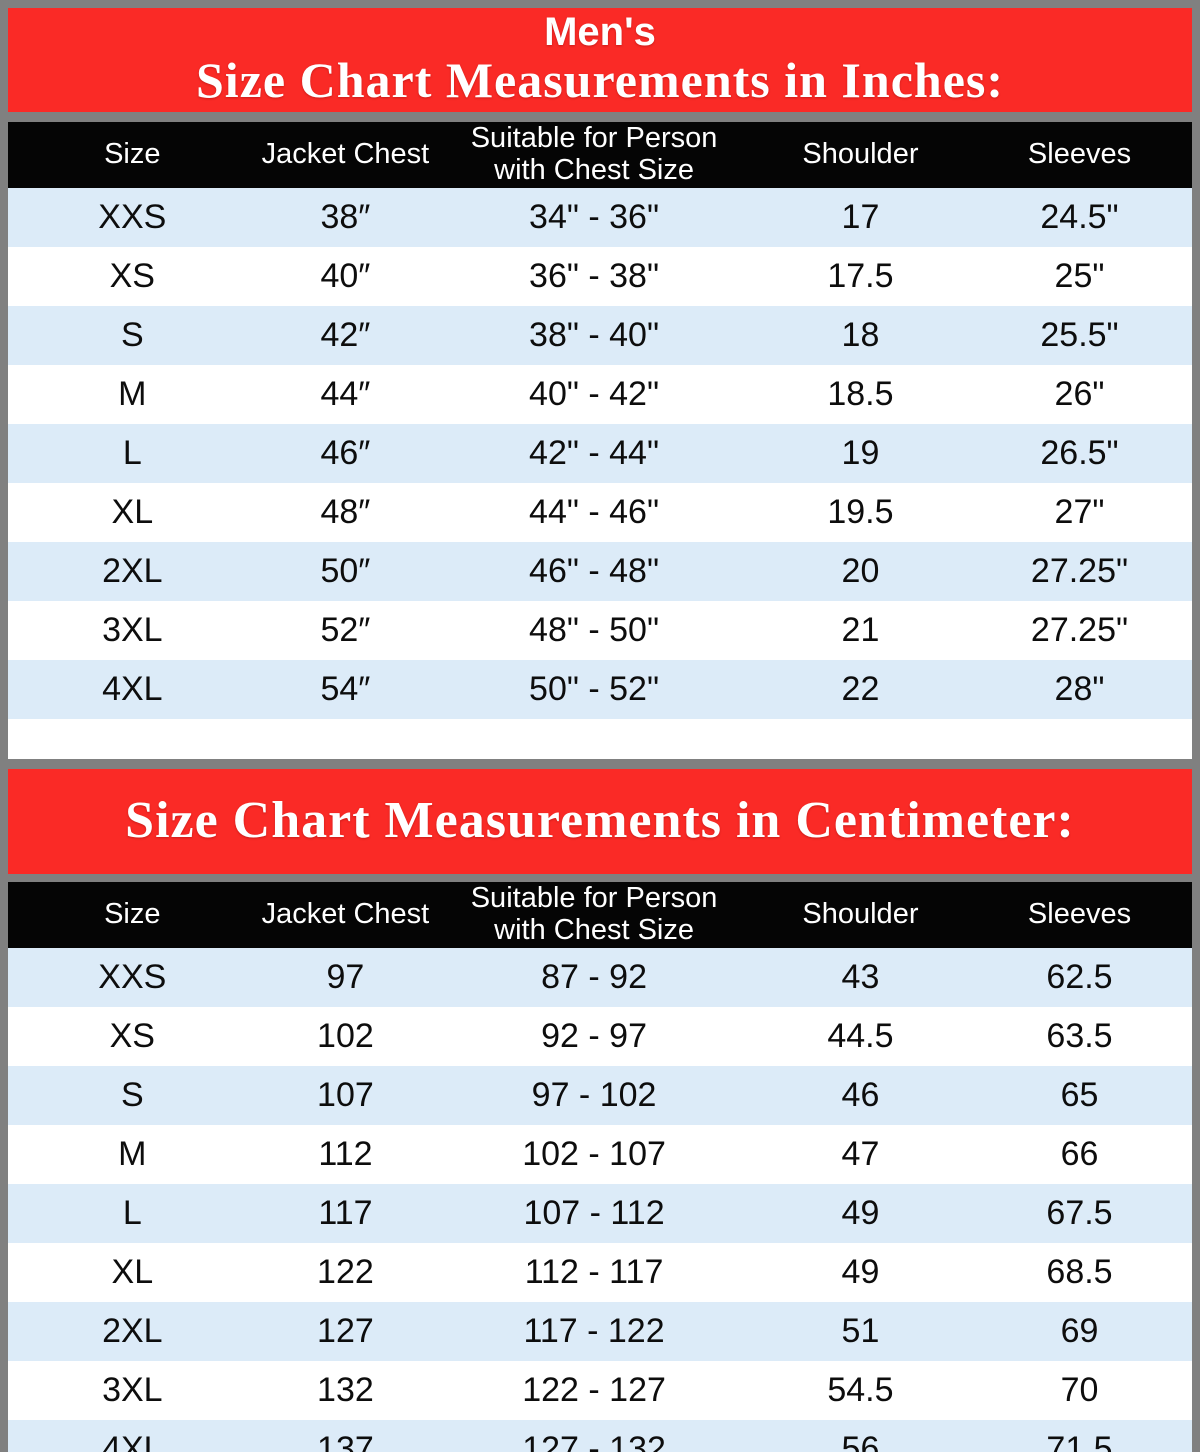 The width and height of the screenshot is (1200, 1452). I want to click on cell-shoulder: 20, so click(860, 570).